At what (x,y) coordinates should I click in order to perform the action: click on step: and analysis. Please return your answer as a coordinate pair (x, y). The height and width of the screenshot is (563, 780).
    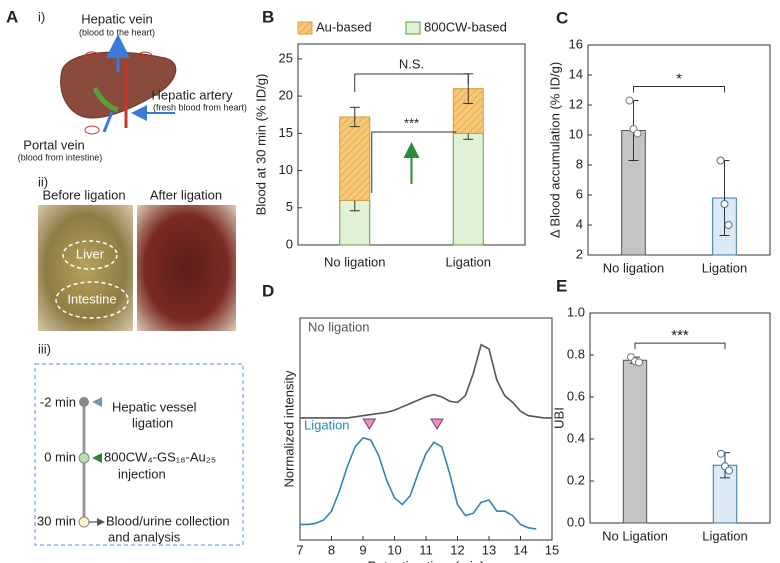
    Looking at the image, I should click on (144, 536).